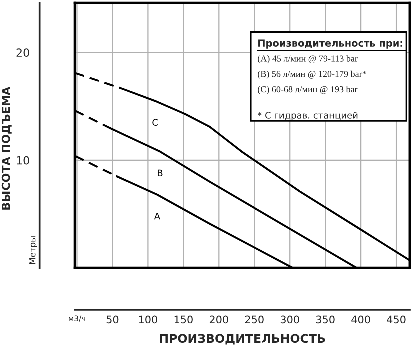  Describe the element at coordinates (312, 75) in the screenshot. I see `annotation: (B) 56 л/мин @ 120-179 bar*` at that location.